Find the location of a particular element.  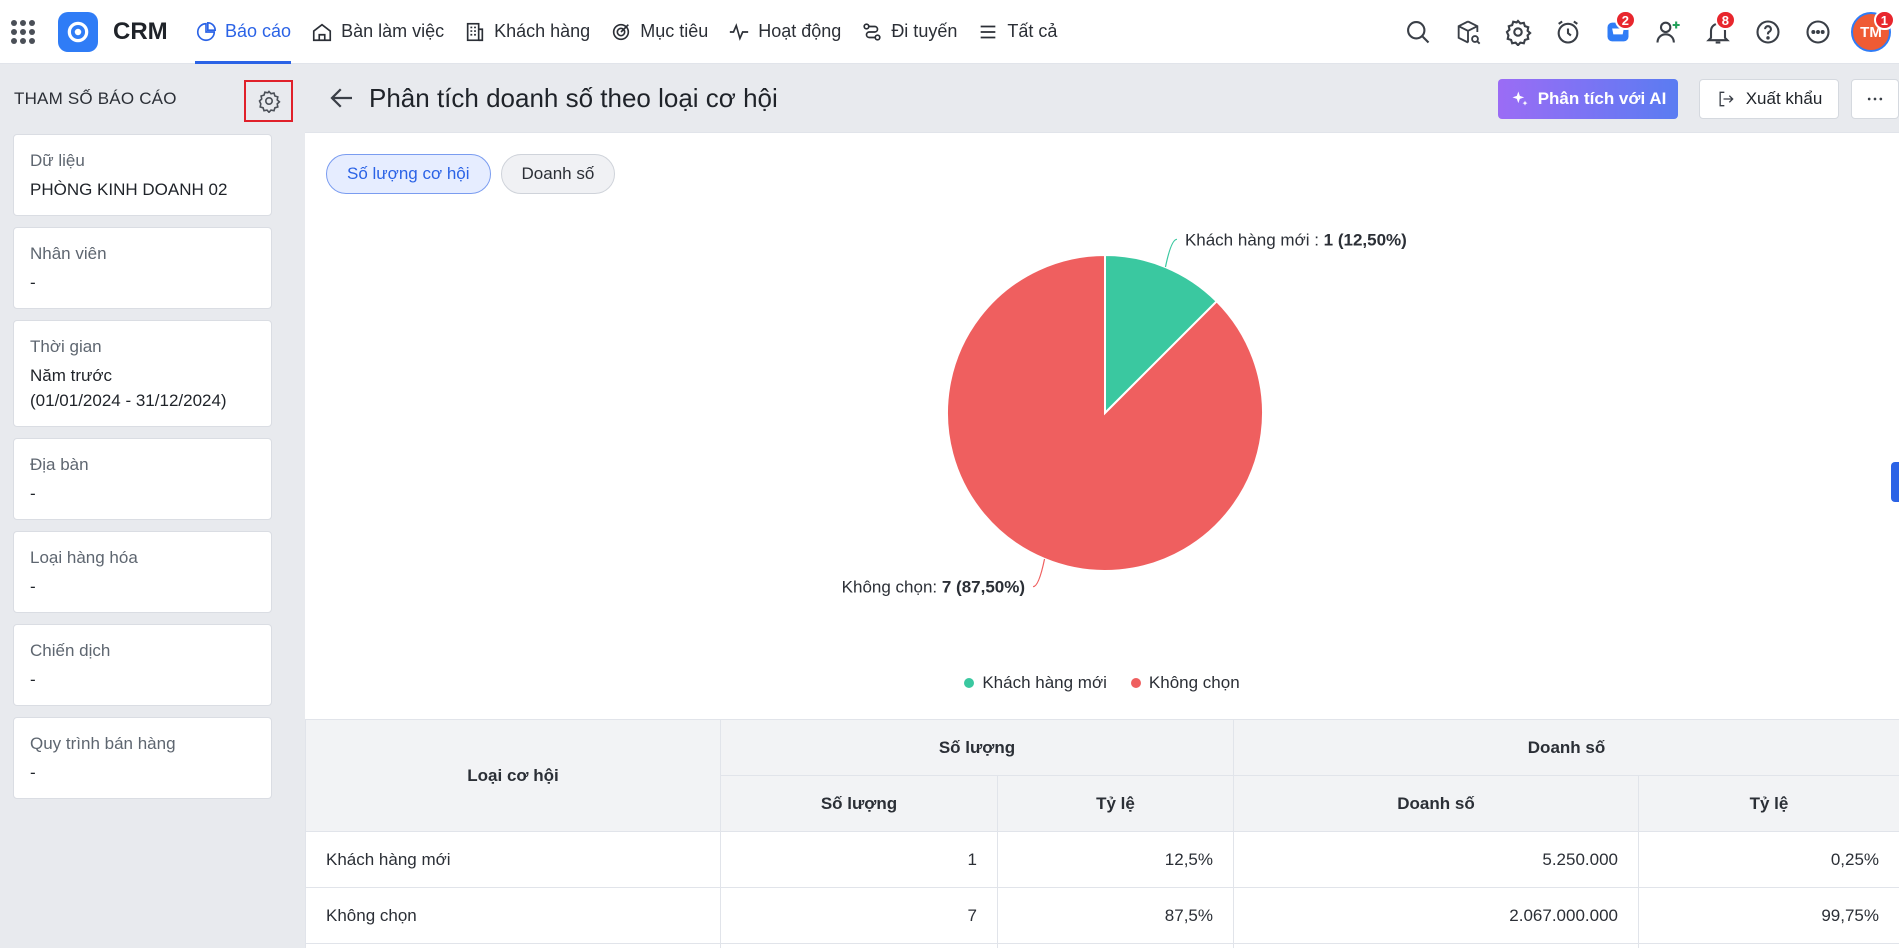

export-button: Xuất khẩu is located at coordinates (1769, 99).